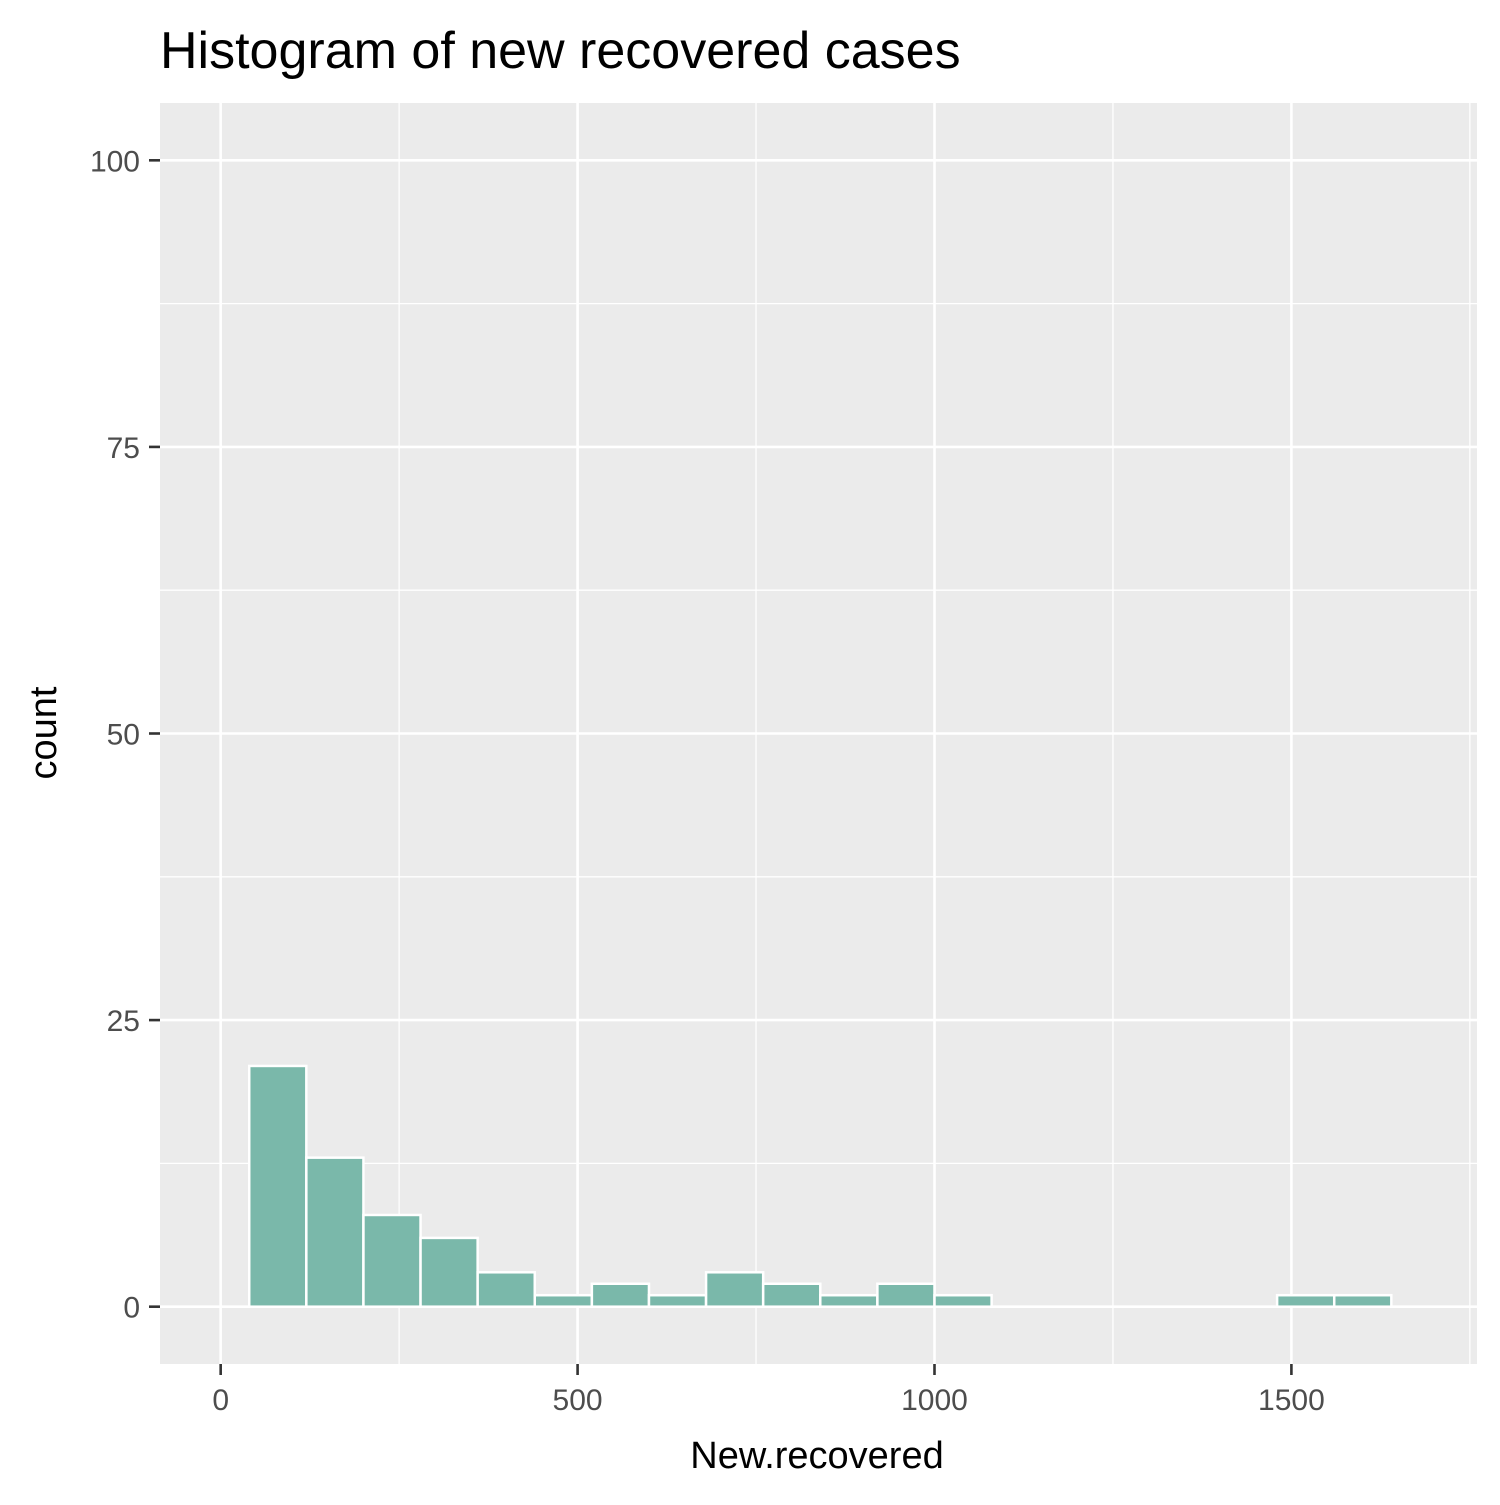 The image size is (1500, 1505). I want to click on x-tick-label: 0, so click(220, 1400).